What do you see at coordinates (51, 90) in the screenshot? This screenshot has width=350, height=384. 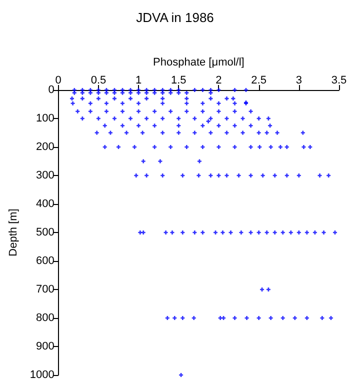 I see `y-tick-label: 0` at bounding box center [51, 90].